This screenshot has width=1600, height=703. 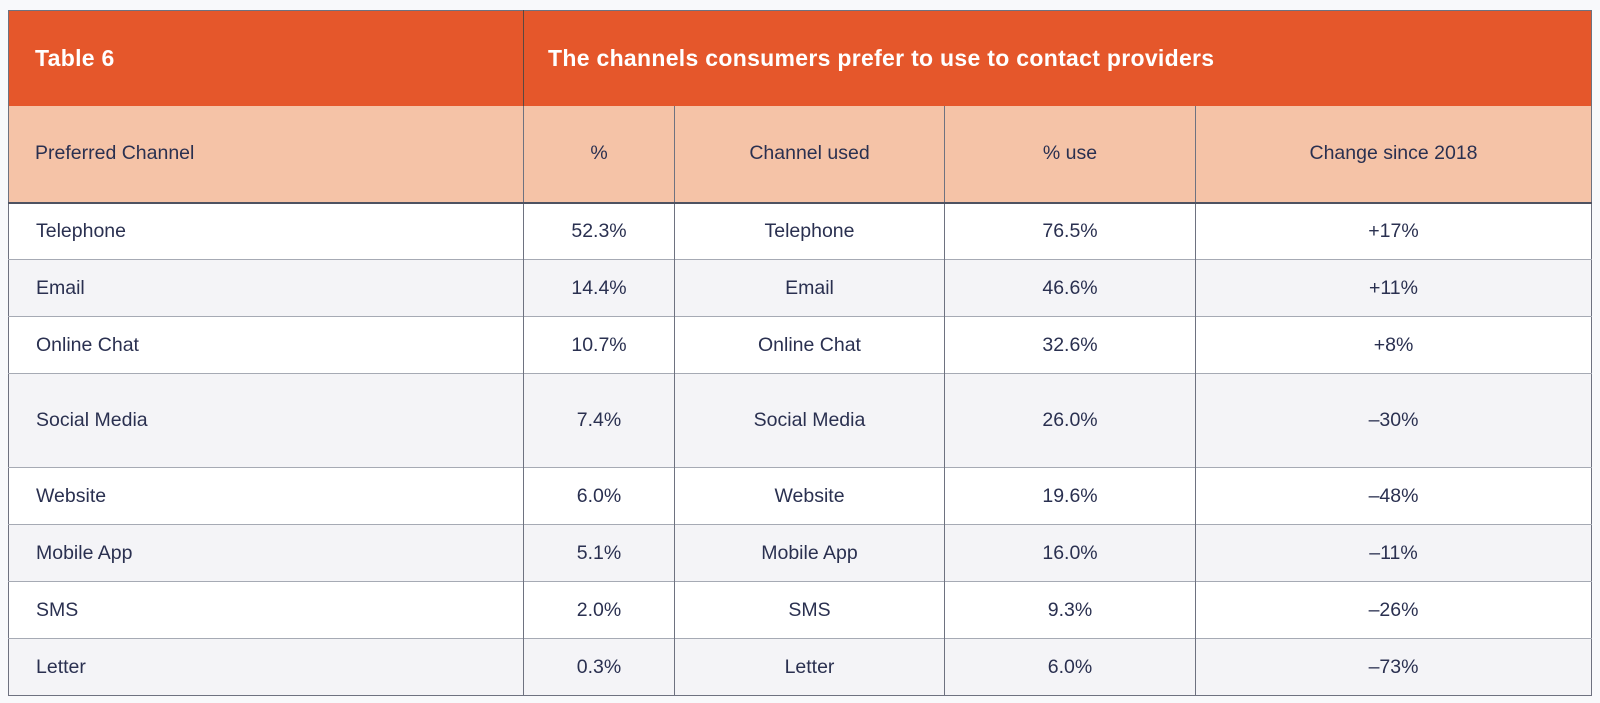 What do you see at coordinates (809, 345) in the screenshot?
I see `cell-channel-used: Online Chat` at bounding box center [809, 345].